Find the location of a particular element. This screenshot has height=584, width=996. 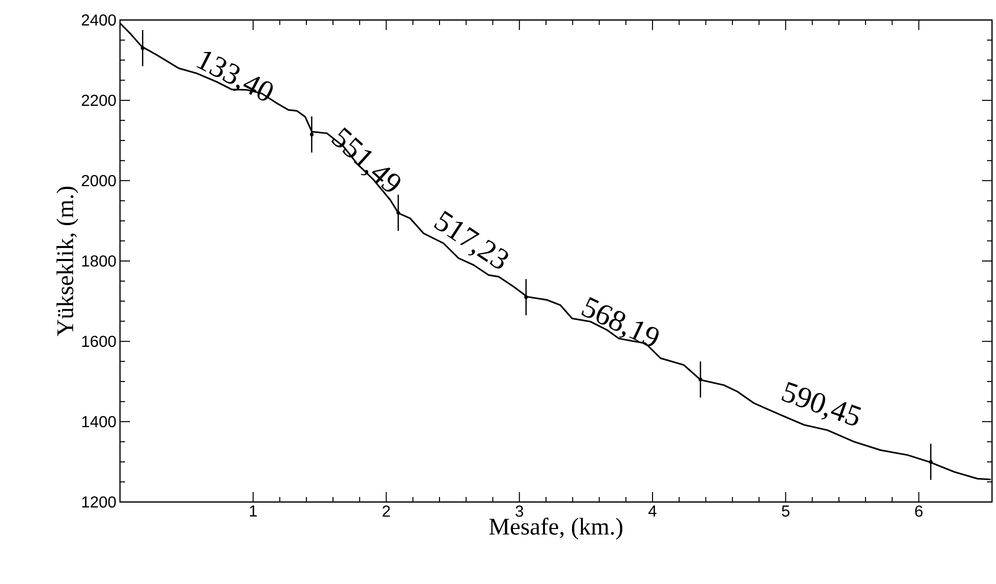

x-axis-title: Mesafe, (km.) is located at coordinates (555, 529).